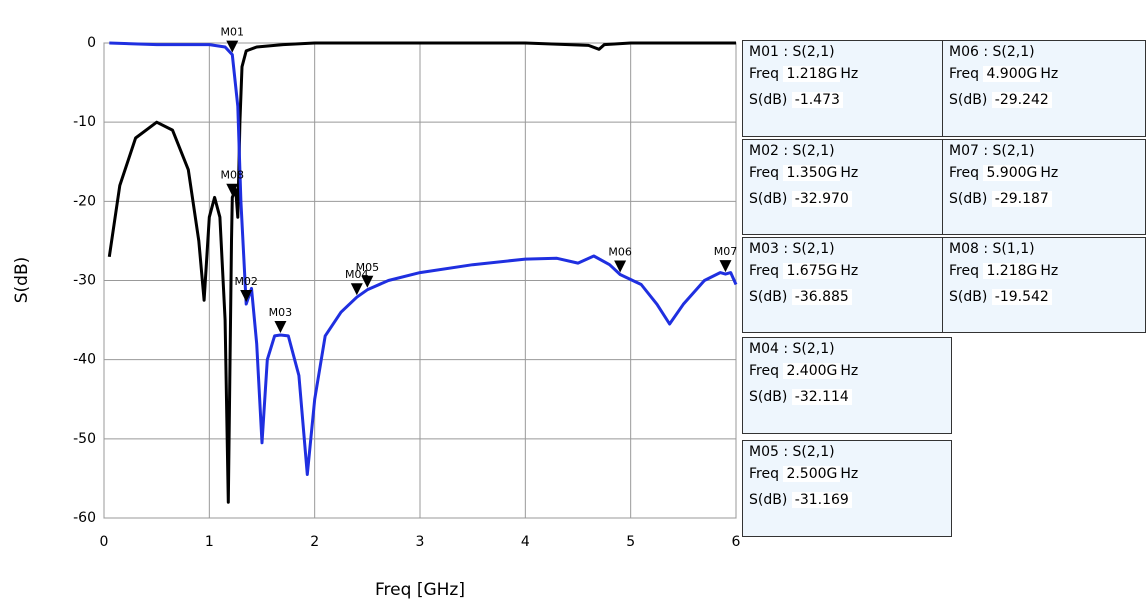 The height and width of the screenshot is (607, 1146). Describe the element at coordinates (84, 122) in the screenshot. I see `y-tick-label: -10` at that location.